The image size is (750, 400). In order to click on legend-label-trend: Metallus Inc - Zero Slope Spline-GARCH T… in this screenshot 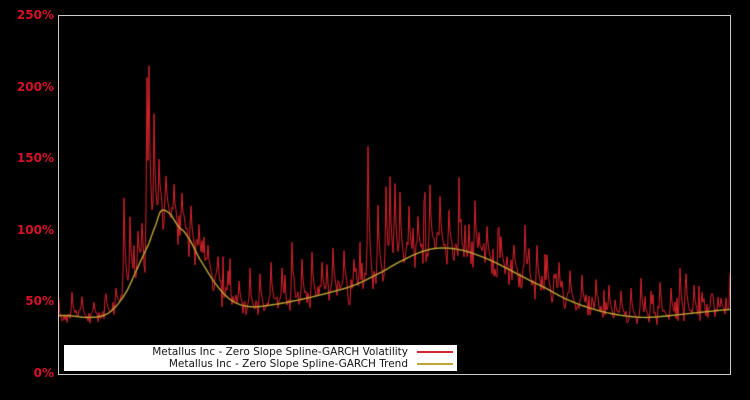, I will do `click(288, 364)`.